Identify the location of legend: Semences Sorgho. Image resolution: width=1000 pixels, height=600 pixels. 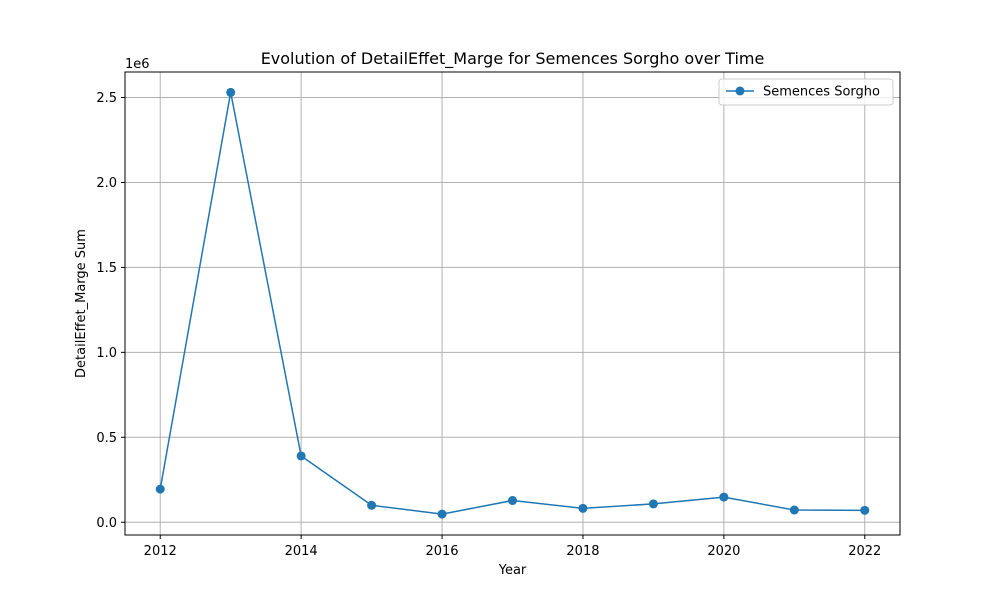
(806, 92).